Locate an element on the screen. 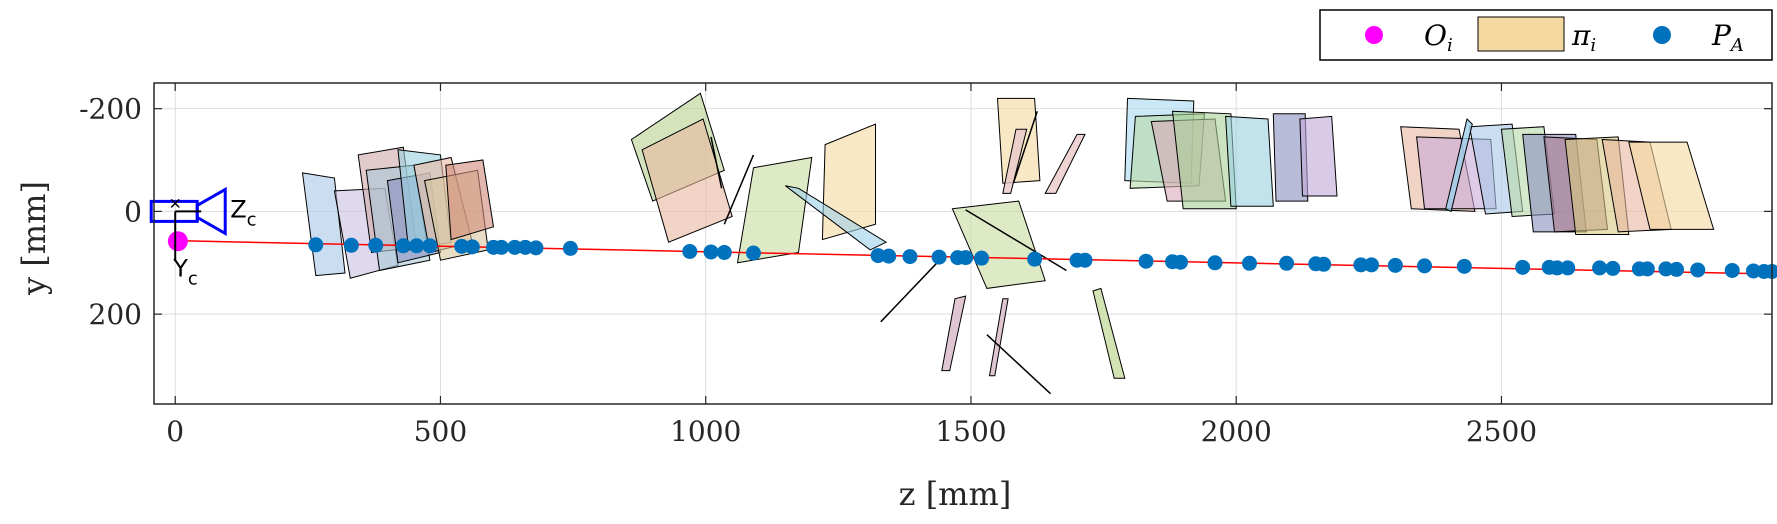 The height and width of the screenshot is (524, 1777). camera-label-y-sub: c is located at coordinates (193, 278).